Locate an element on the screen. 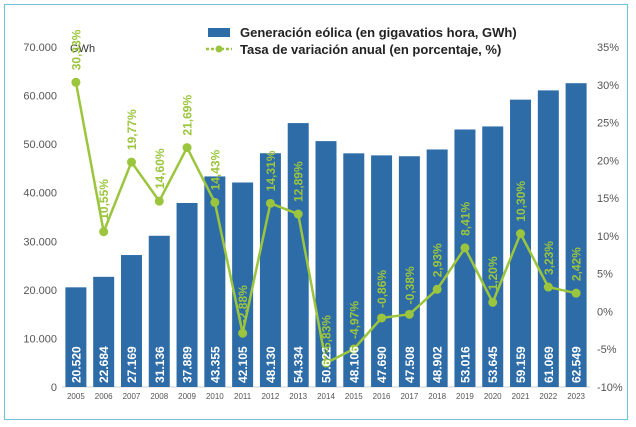 This screenshot has width=636, height=427. bar-value-label: 43.355 is located at coordinates (215, 364).